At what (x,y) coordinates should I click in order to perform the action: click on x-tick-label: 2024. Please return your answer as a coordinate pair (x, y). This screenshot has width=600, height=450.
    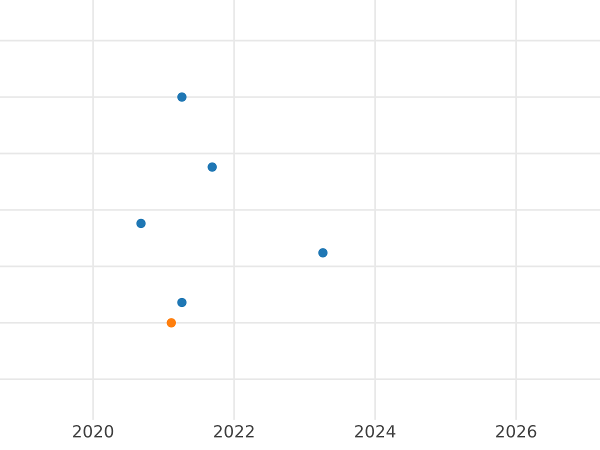
    Looking at the image, I should click on (375, 431).